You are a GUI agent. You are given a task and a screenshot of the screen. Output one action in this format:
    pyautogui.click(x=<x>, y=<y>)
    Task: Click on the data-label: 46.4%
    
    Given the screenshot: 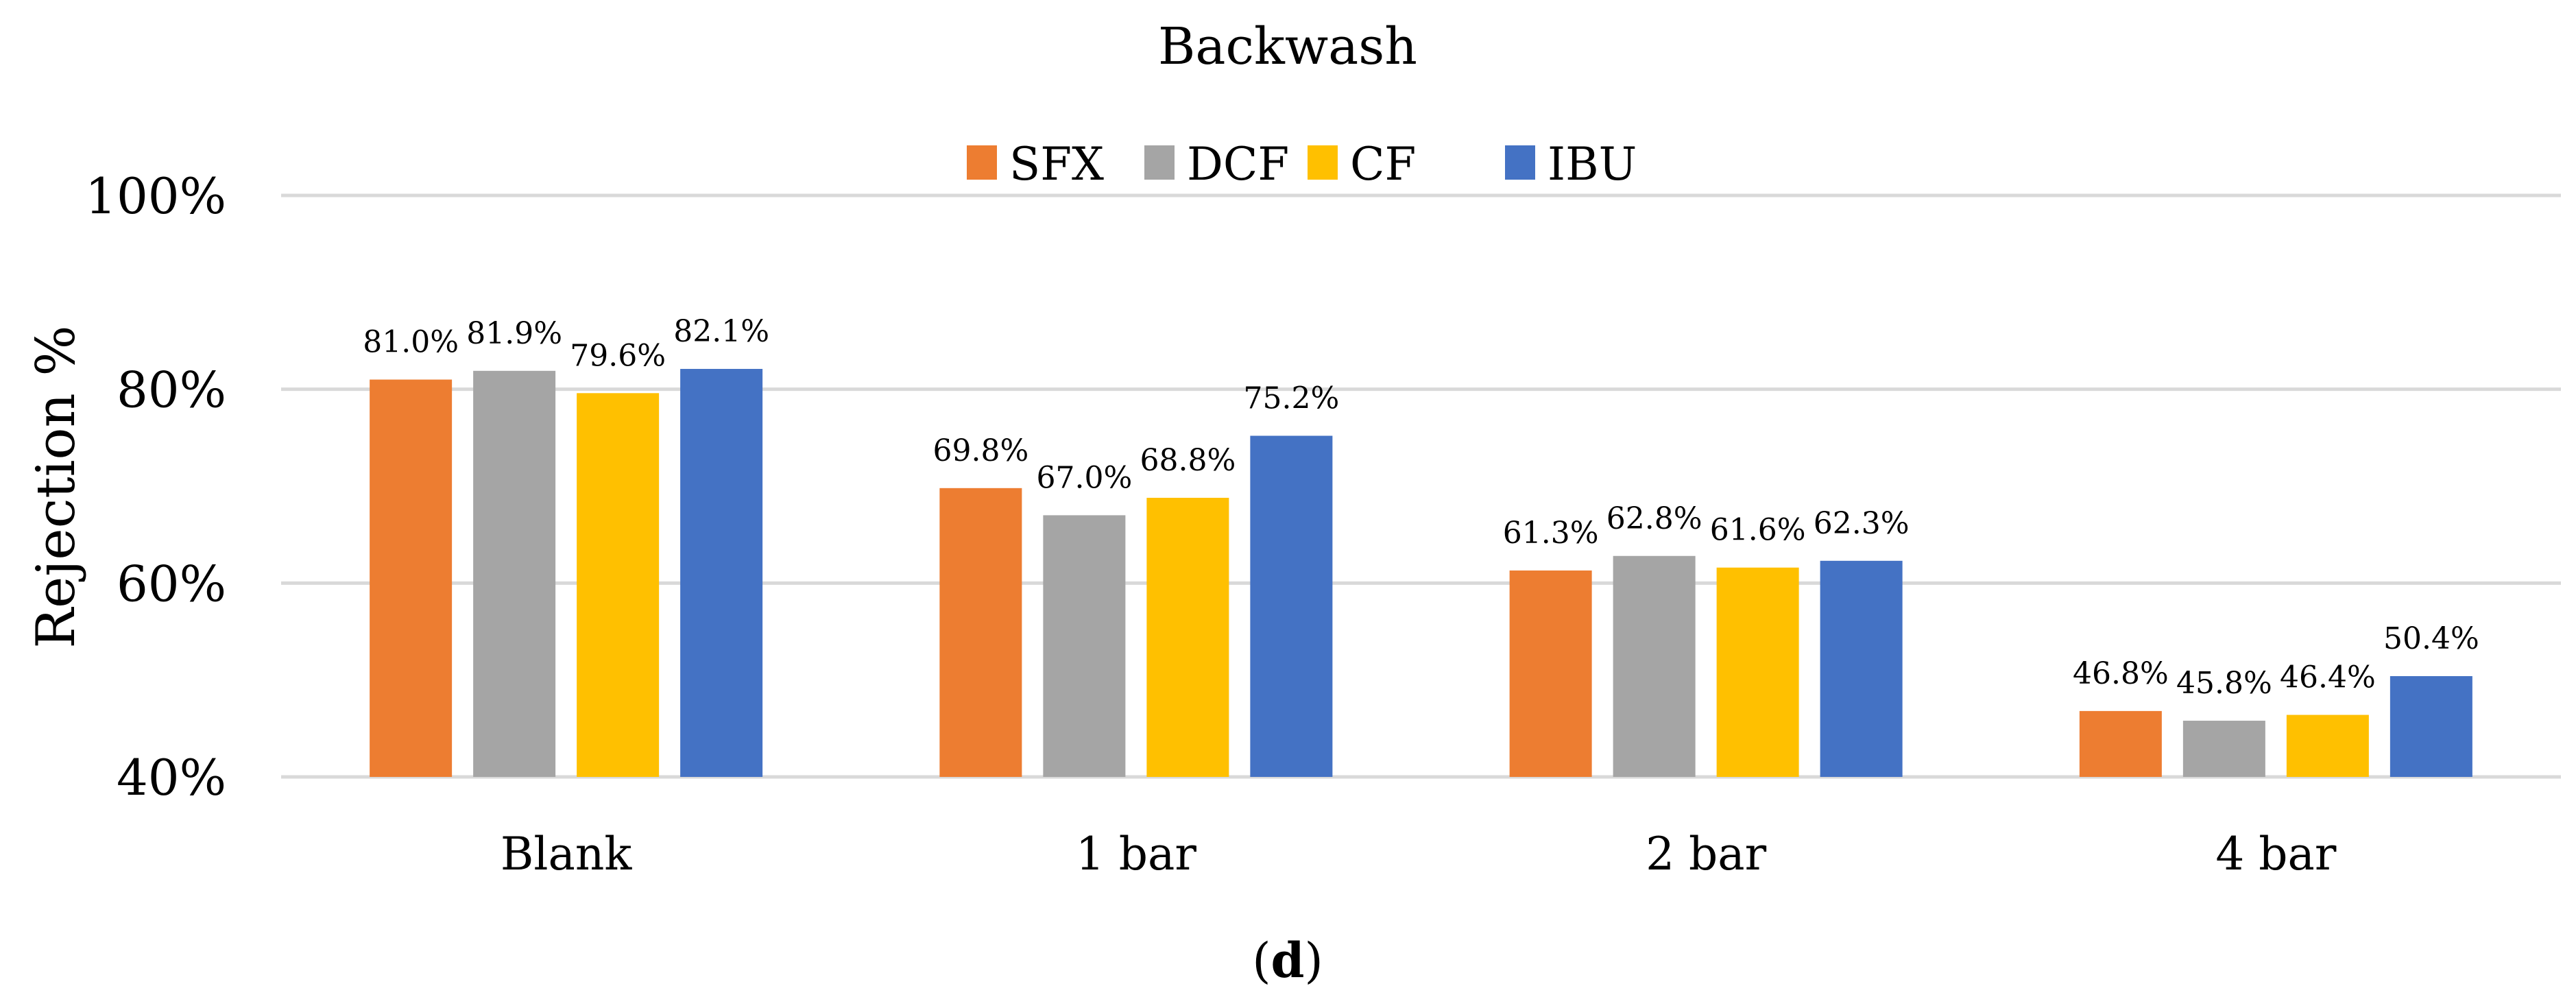 What is the action you would take?
    pyautogui.click(x=2328, y=677)
    